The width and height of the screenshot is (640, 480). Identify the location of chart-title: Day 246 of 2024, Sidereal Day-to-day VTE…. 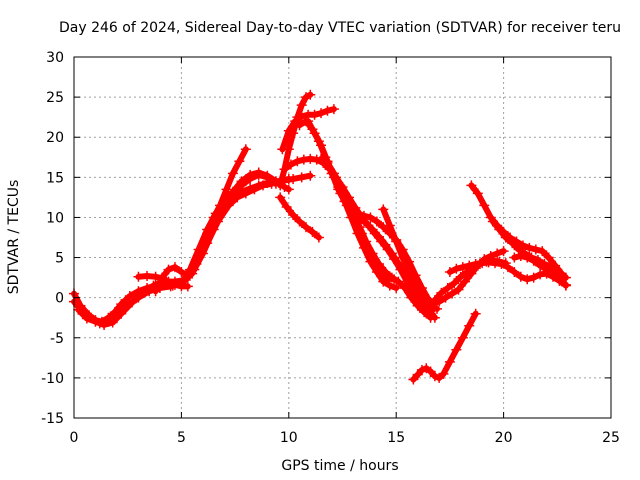
(340, 28).